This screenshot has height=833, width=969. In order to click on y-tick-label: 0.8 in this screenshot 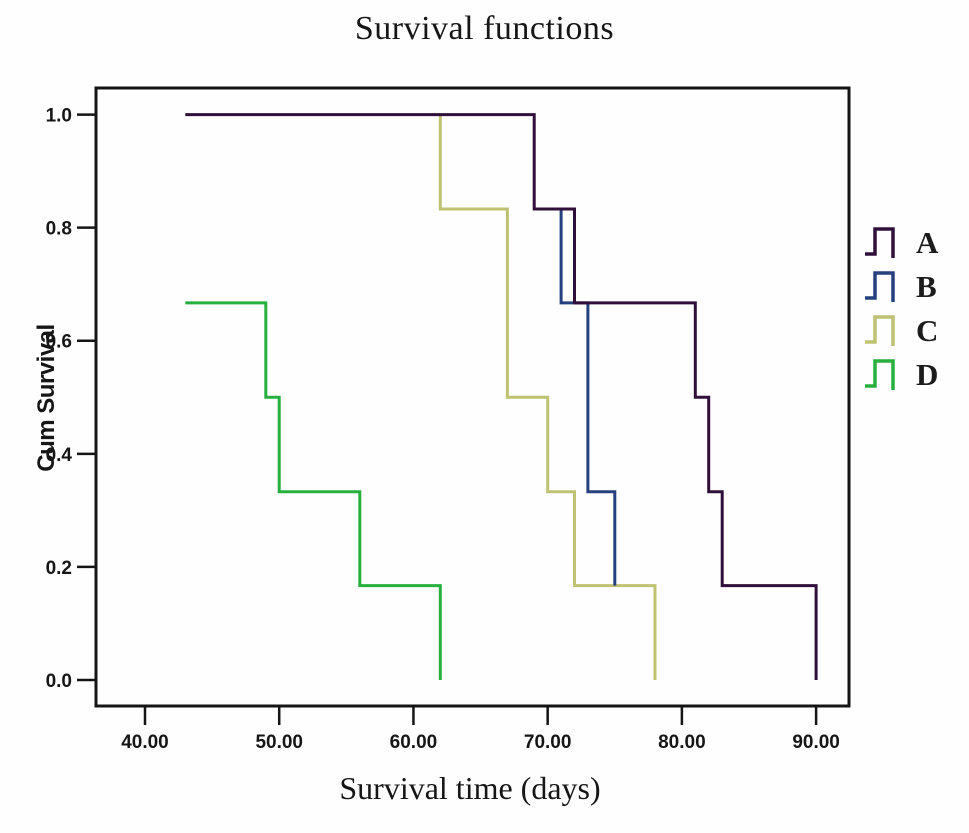, I will do `click(59, 229)`.